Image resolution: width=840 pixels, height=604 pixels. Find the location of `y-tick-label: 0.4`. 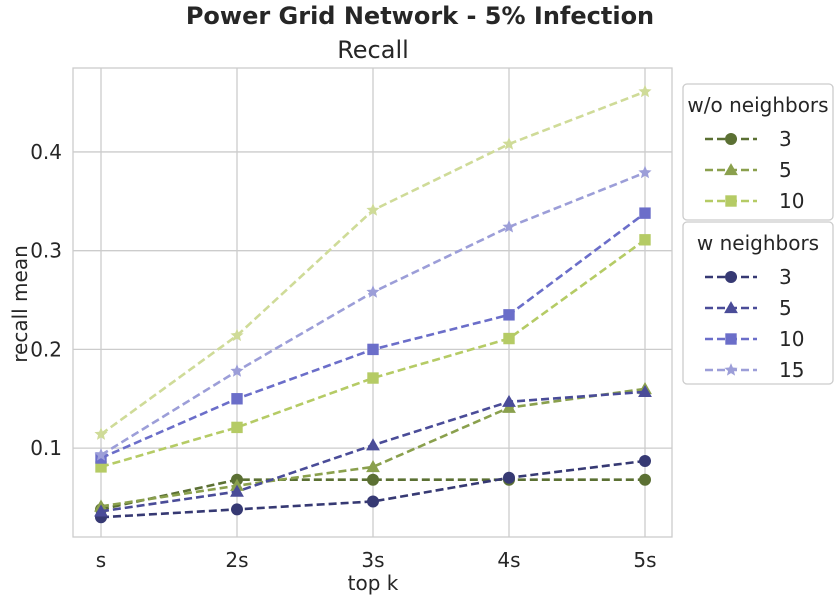

y-tick-label: 0.4 is located at coordinates (46, 152).